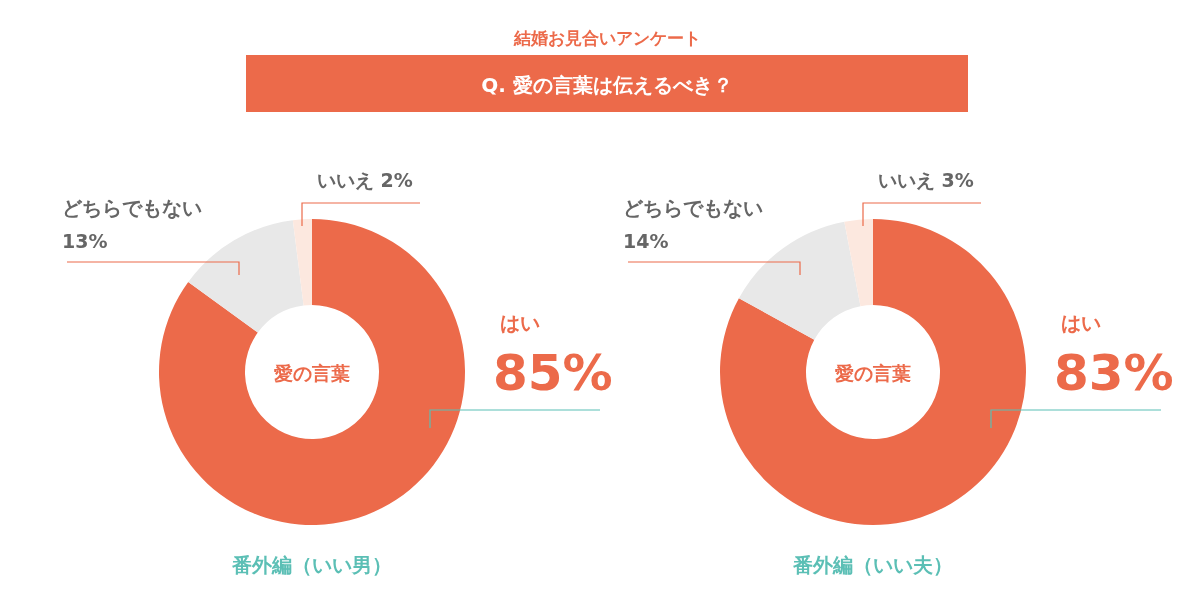  I want to click on text: 番外編（いい夫）, so click(872, 565).